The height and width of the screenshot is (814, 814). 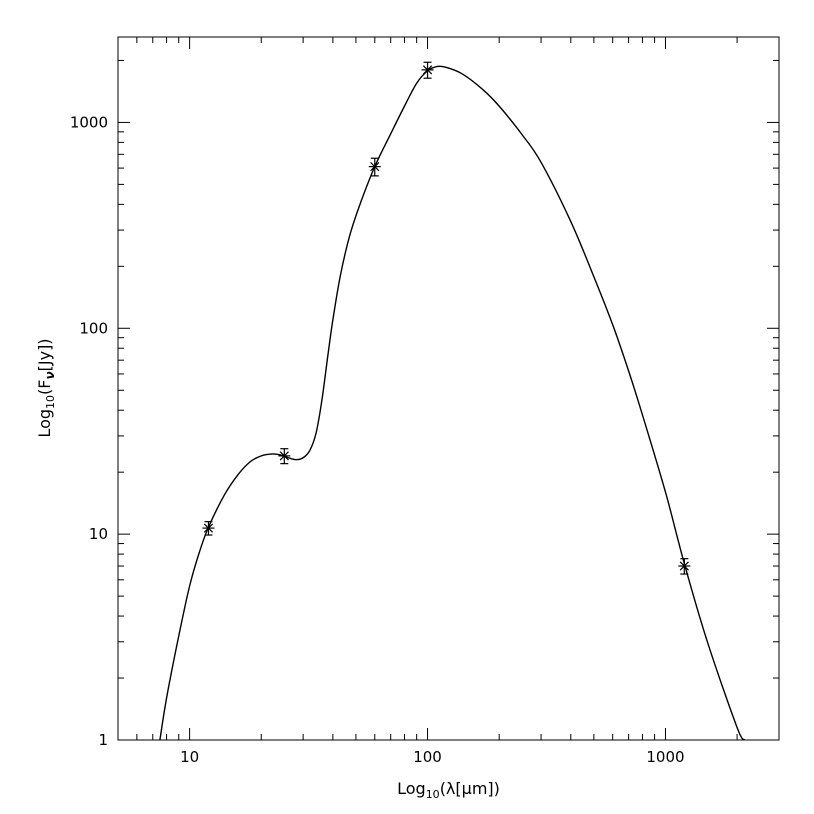 I want to click on x-axis-label: Log10(λ[μm]), so click(x=448, y=790).